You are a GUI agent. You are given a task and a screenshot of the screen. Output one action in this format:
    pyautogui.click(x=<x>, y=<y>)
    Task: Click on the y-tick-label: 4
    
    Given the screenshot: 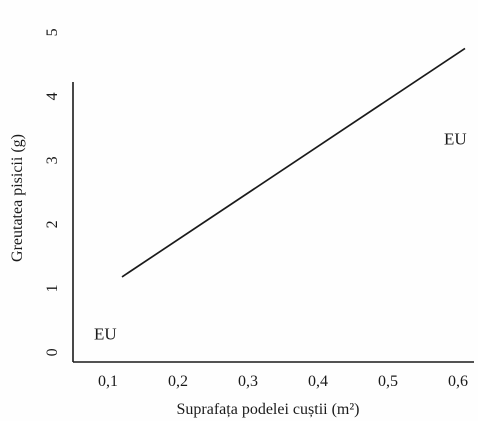 What is the action you would take?
    pyautogui.click(x=52, y=96)
    